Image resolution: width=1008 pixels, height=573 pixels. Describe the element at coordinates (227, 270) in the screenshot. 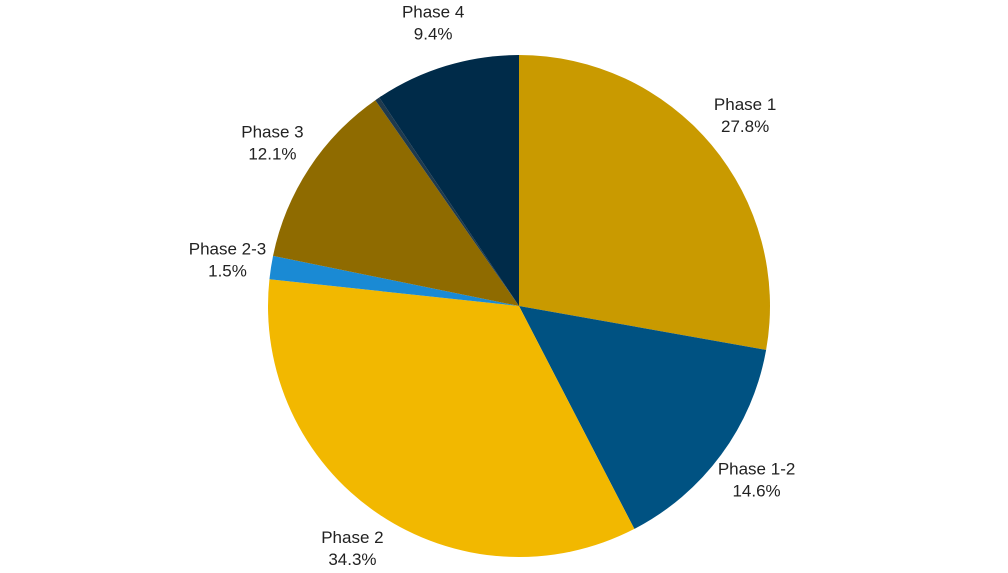

I see `slice-value: 1.5%` at that location.